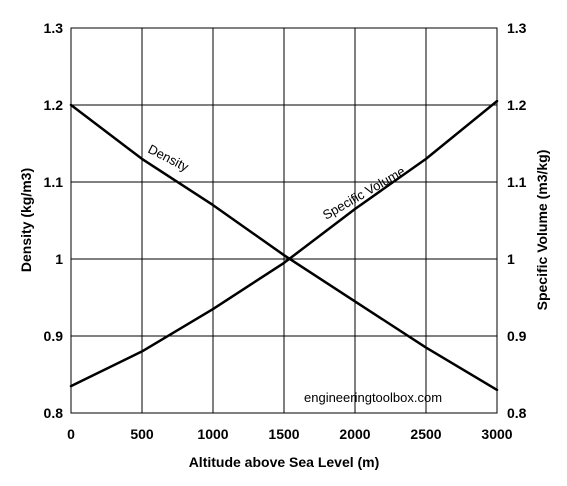 The image size is (567, 486). Describe the element at coordinates (517, 182) in the screenshot. I see `y-tick-label-right: 1.1` at that location.